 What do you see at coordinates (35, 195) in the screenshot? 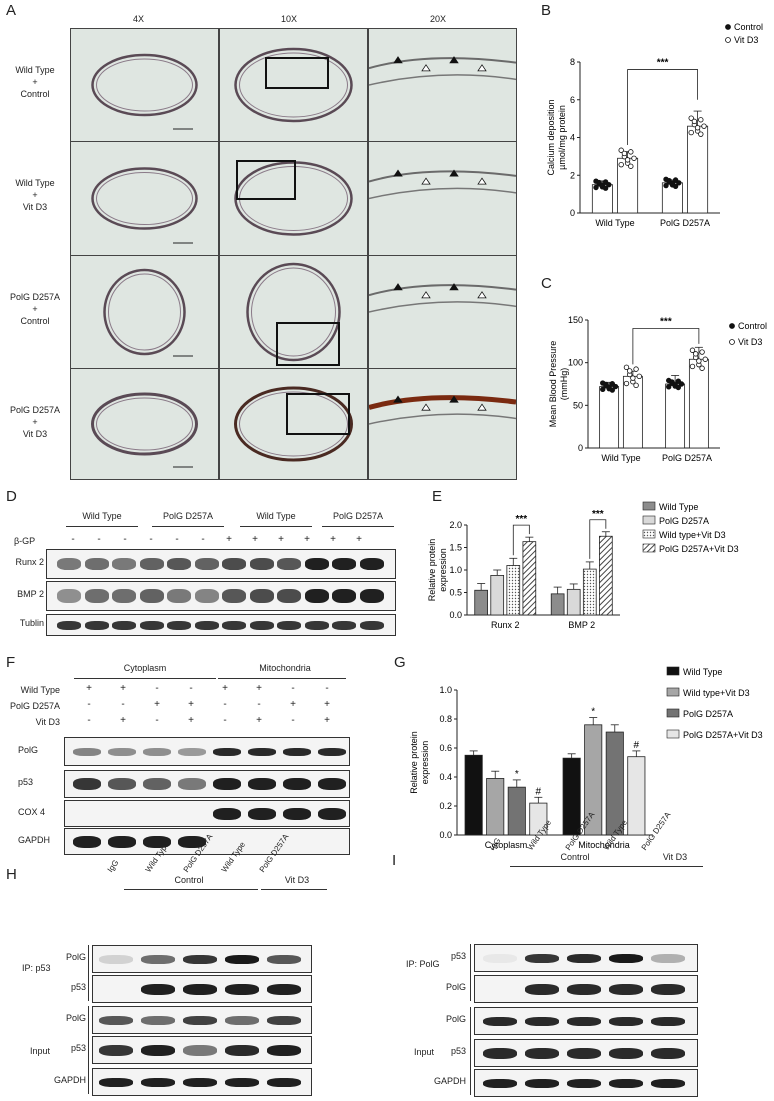
I see `row-label: Wild Type + Vit D3` at bounding box center [35, 195].